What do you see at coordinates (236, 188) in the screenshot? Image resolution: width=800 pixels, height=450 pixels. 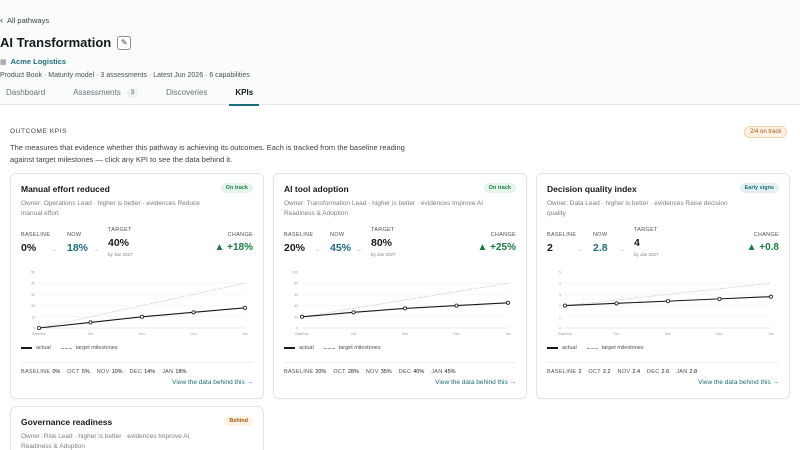 I see `status-badge: On track` at bounding box center [236, 188].